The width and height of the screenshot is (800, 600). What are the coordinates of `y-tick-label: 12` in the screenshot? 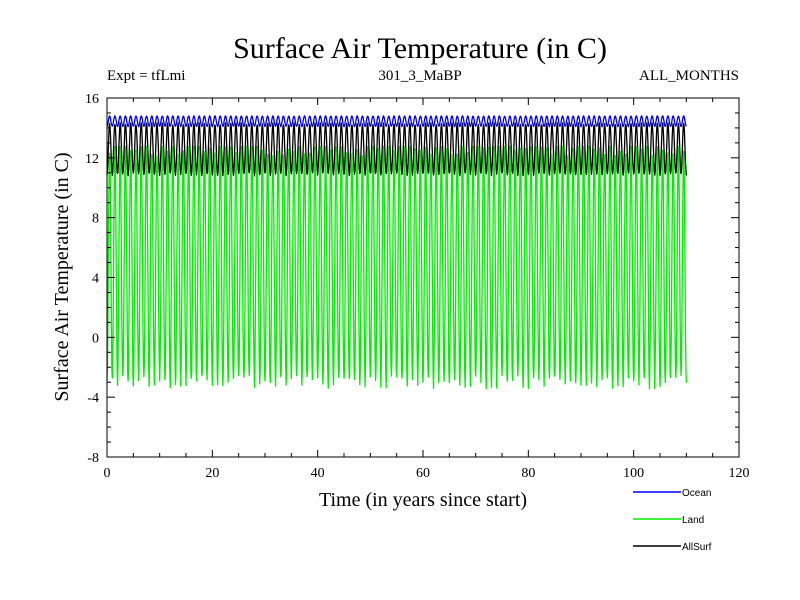 It's located at (92, 159).